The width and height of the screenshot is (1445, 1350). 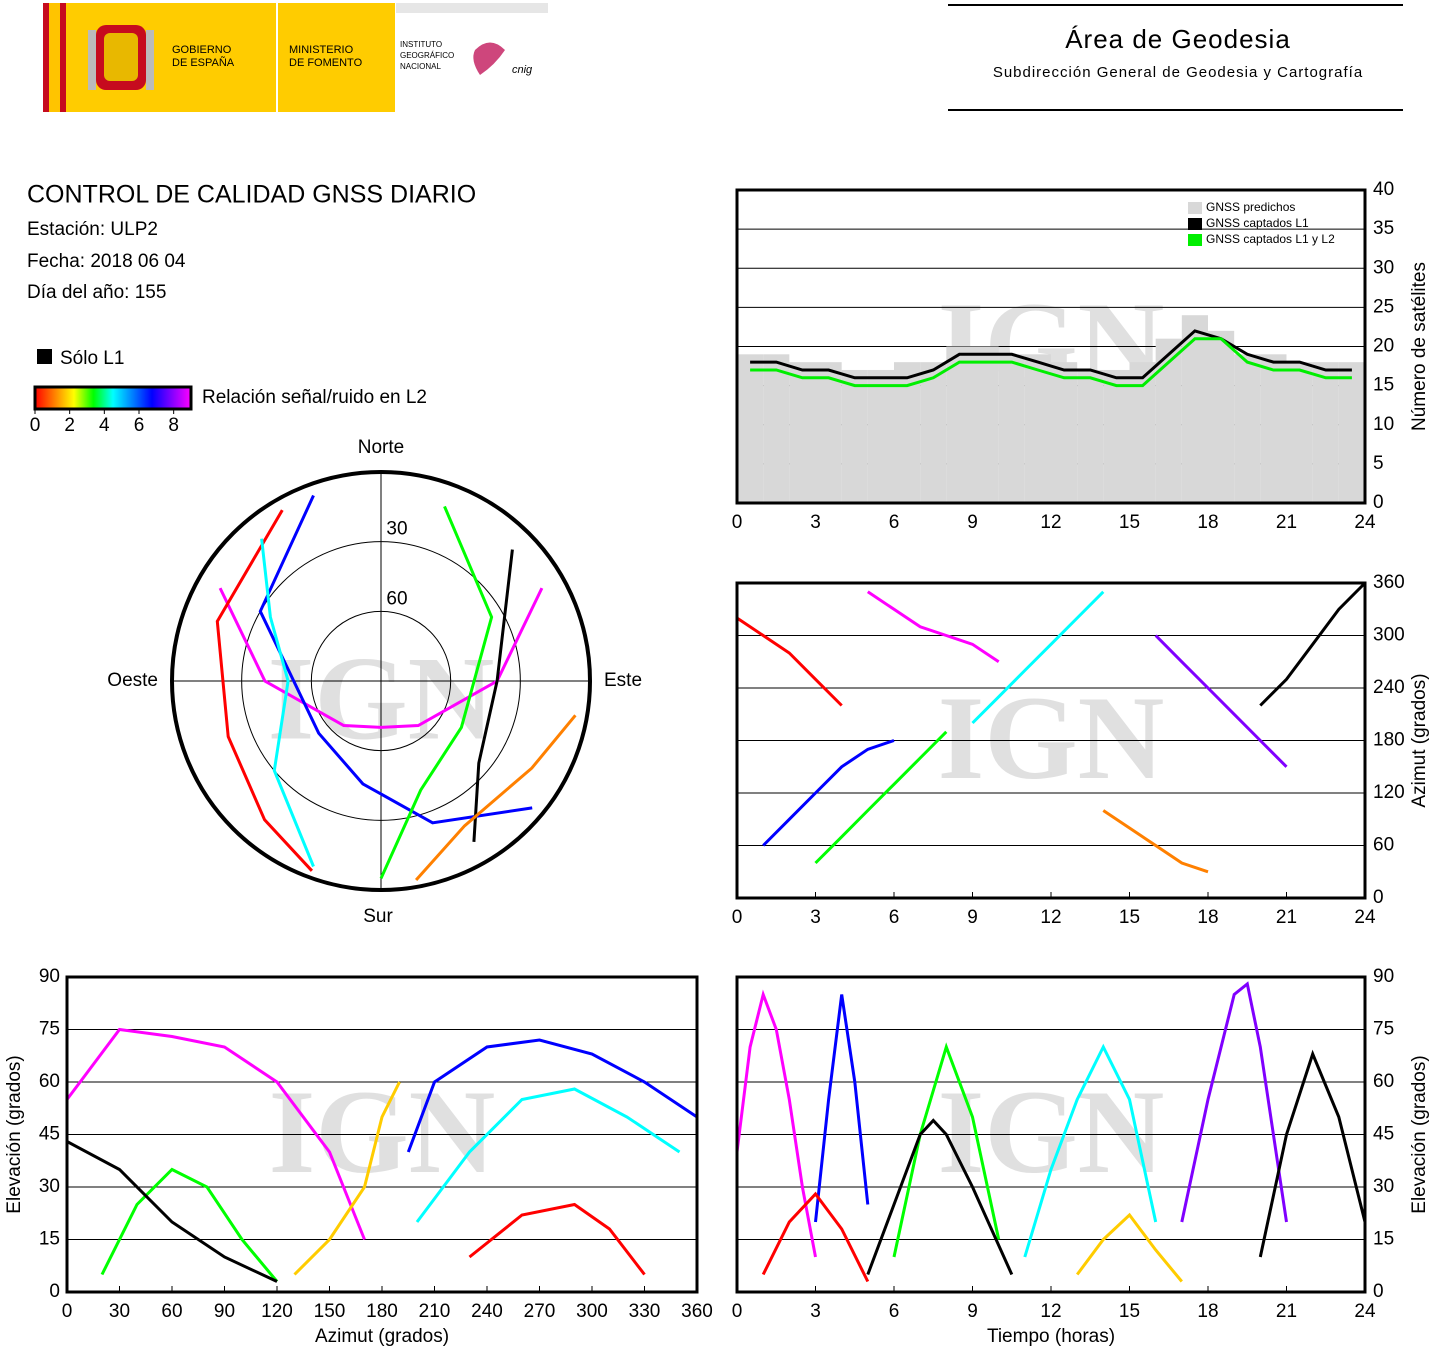 What do you see at coordinates (1389, 792) in the screenshot?
I see `y-tick-label: 120` at bounding box center [1389, 792].